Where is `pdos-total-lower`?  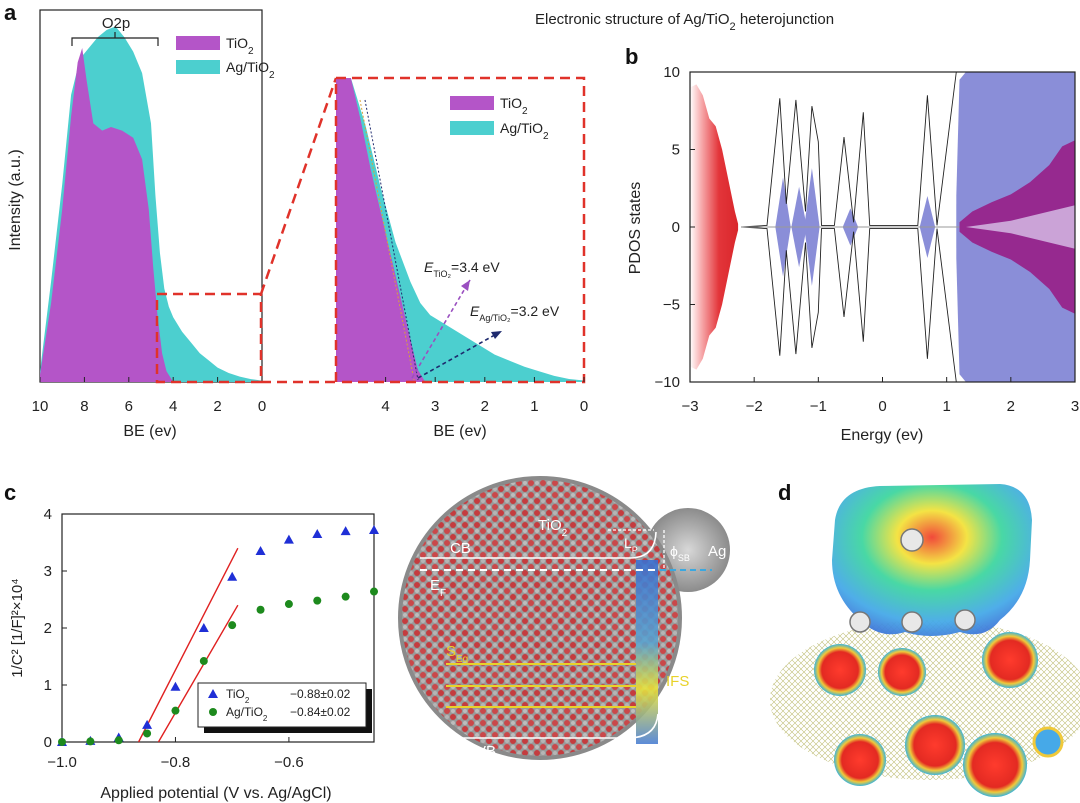 pdos-total-lower is located at coordinates (849, 304).